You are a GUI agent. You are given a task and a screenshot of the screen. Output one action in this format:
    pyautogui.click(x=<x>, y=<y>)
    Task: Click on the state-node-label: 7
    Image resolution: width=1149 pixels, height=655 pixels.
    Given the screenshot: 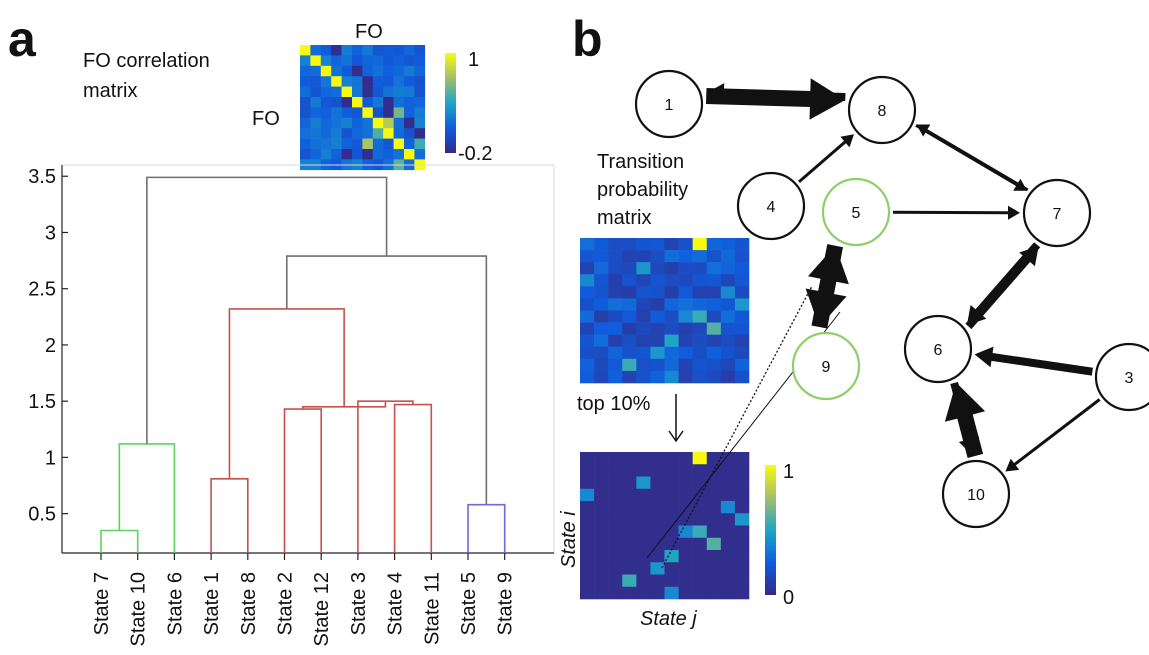 What is the action you would take?
    pyautogui.click(x=1057, y=214)
    